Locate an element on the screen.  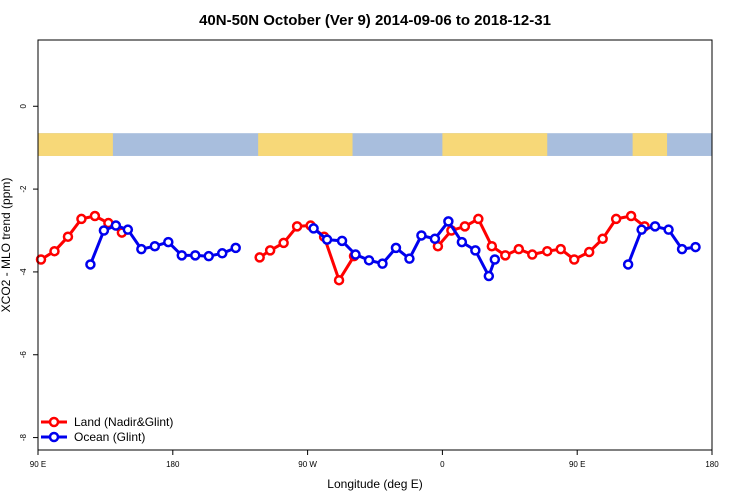
y-tick-label: -8 is located at coordinates (23, 437).